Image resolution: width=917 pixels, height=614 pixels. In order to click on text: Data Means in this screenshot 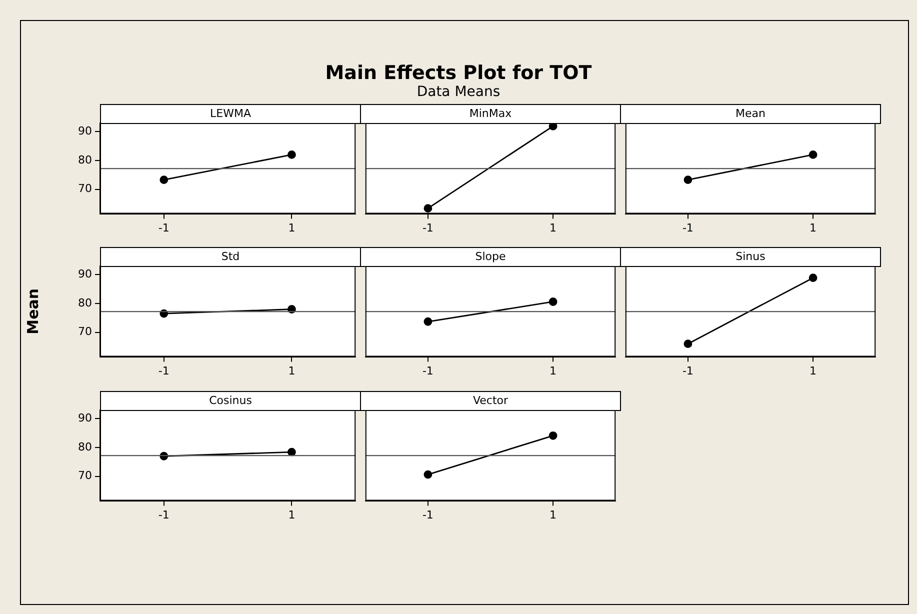, I will do `click(459, 92)`.